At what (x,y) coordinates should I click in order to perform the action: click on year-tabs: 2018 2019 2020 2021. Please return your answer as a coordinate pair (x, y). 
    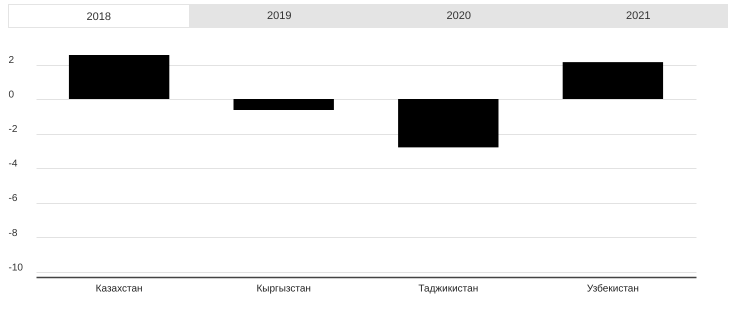
    Looking at the image, I should click on (368, 16).